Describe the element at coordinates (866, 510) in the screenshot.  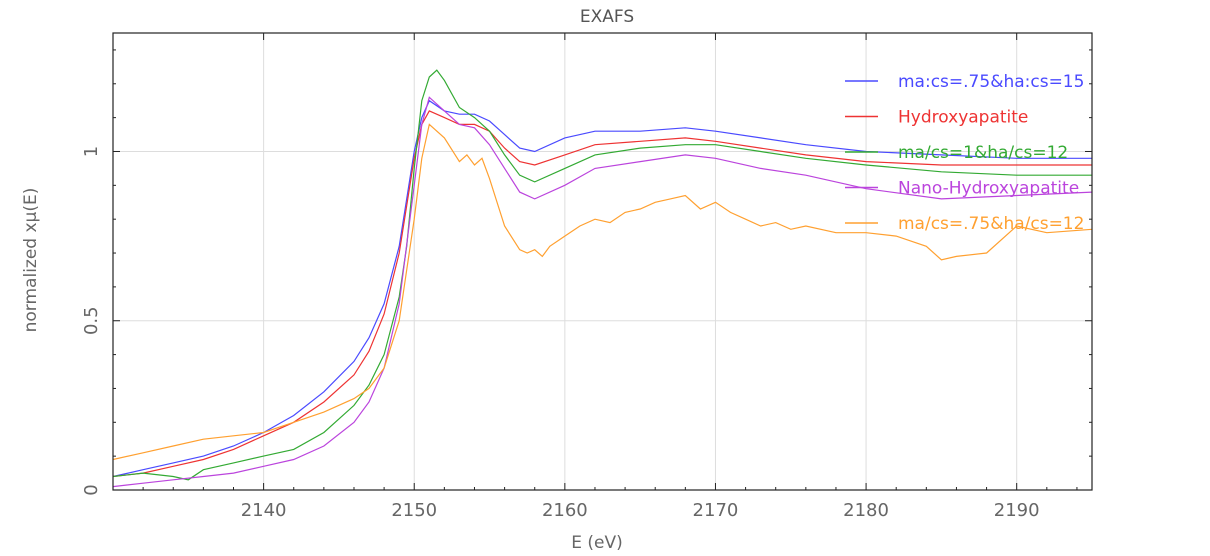
I see `x-tick-label: 2180` at that location.